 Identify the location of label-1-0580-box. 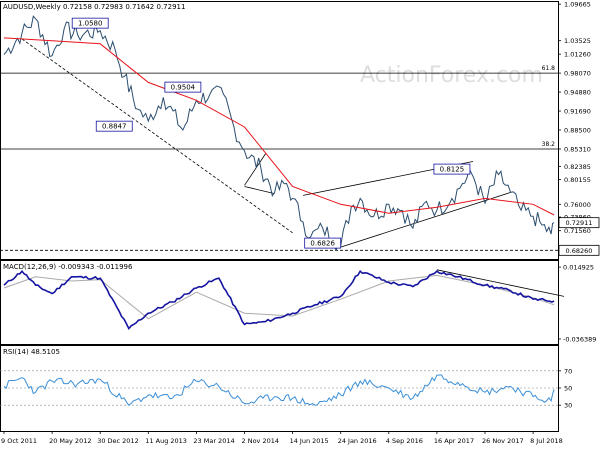
(90, 23).